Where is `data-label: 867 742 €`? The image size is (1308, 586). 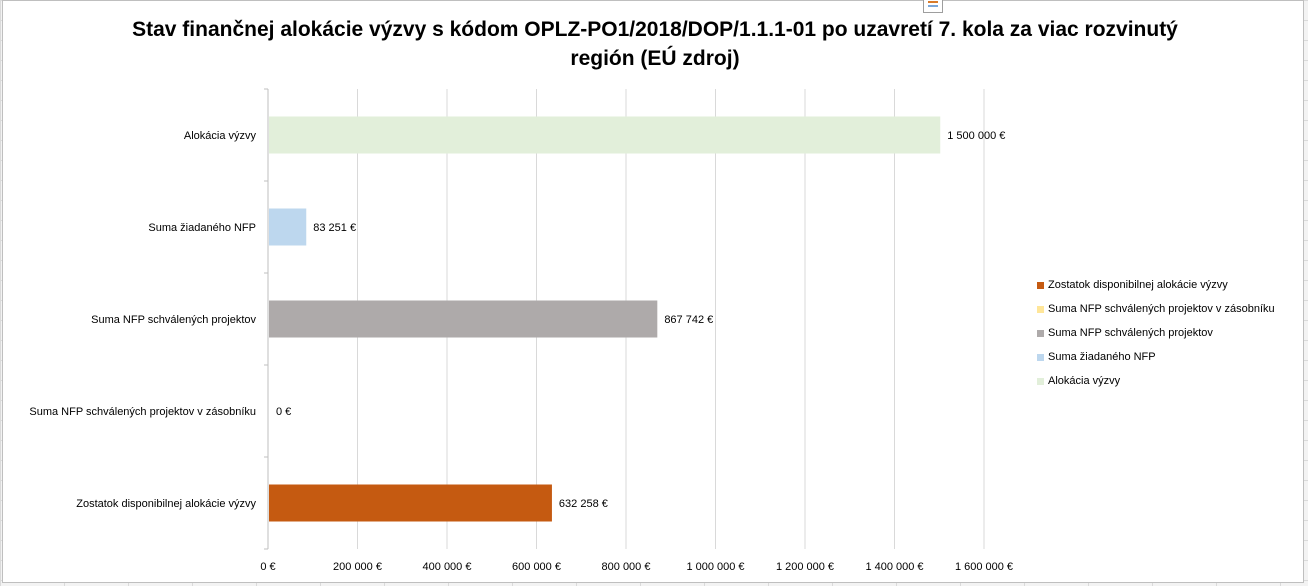 data-label: 867 742 € is located at coordinates (688, 320).